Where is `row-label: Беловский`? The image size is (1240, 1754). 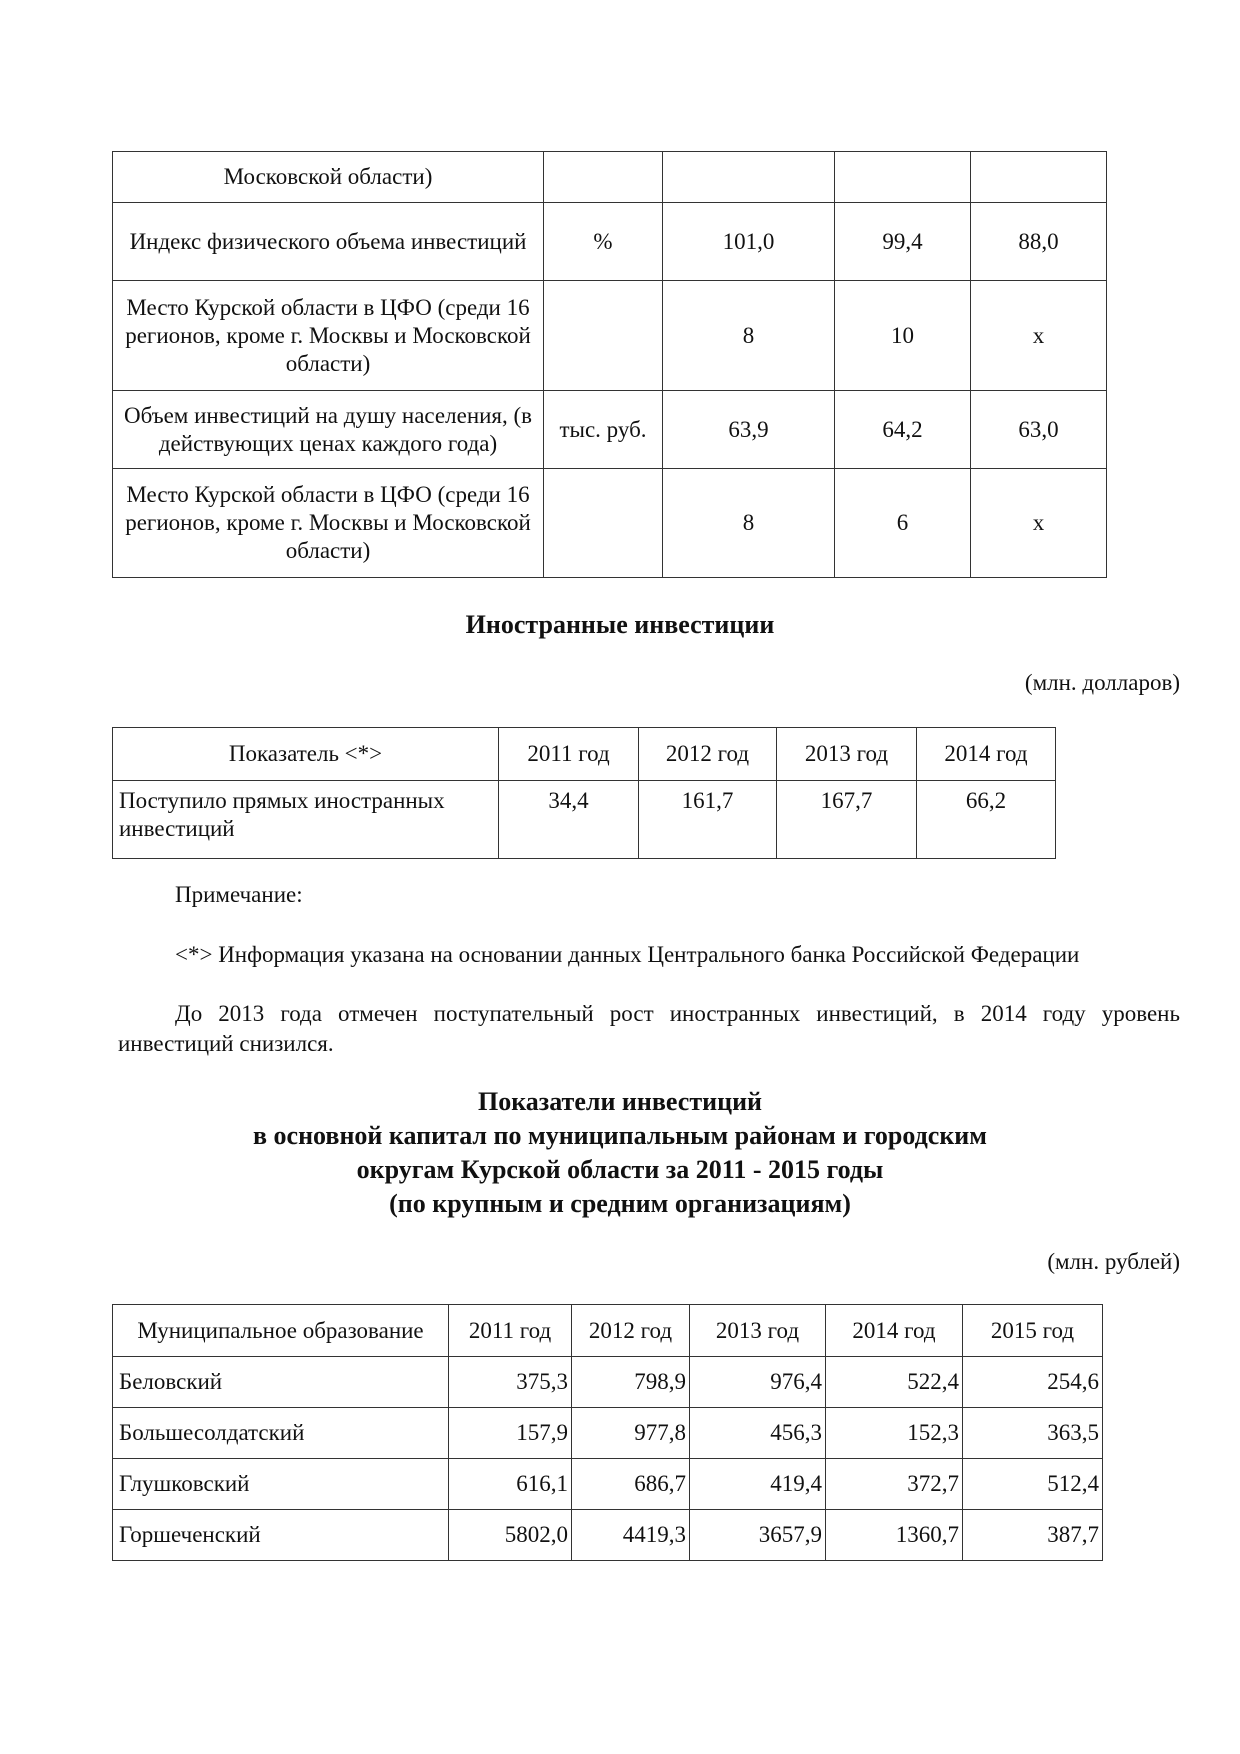 row-label: Беловский is located at coordinates (280, 1382).